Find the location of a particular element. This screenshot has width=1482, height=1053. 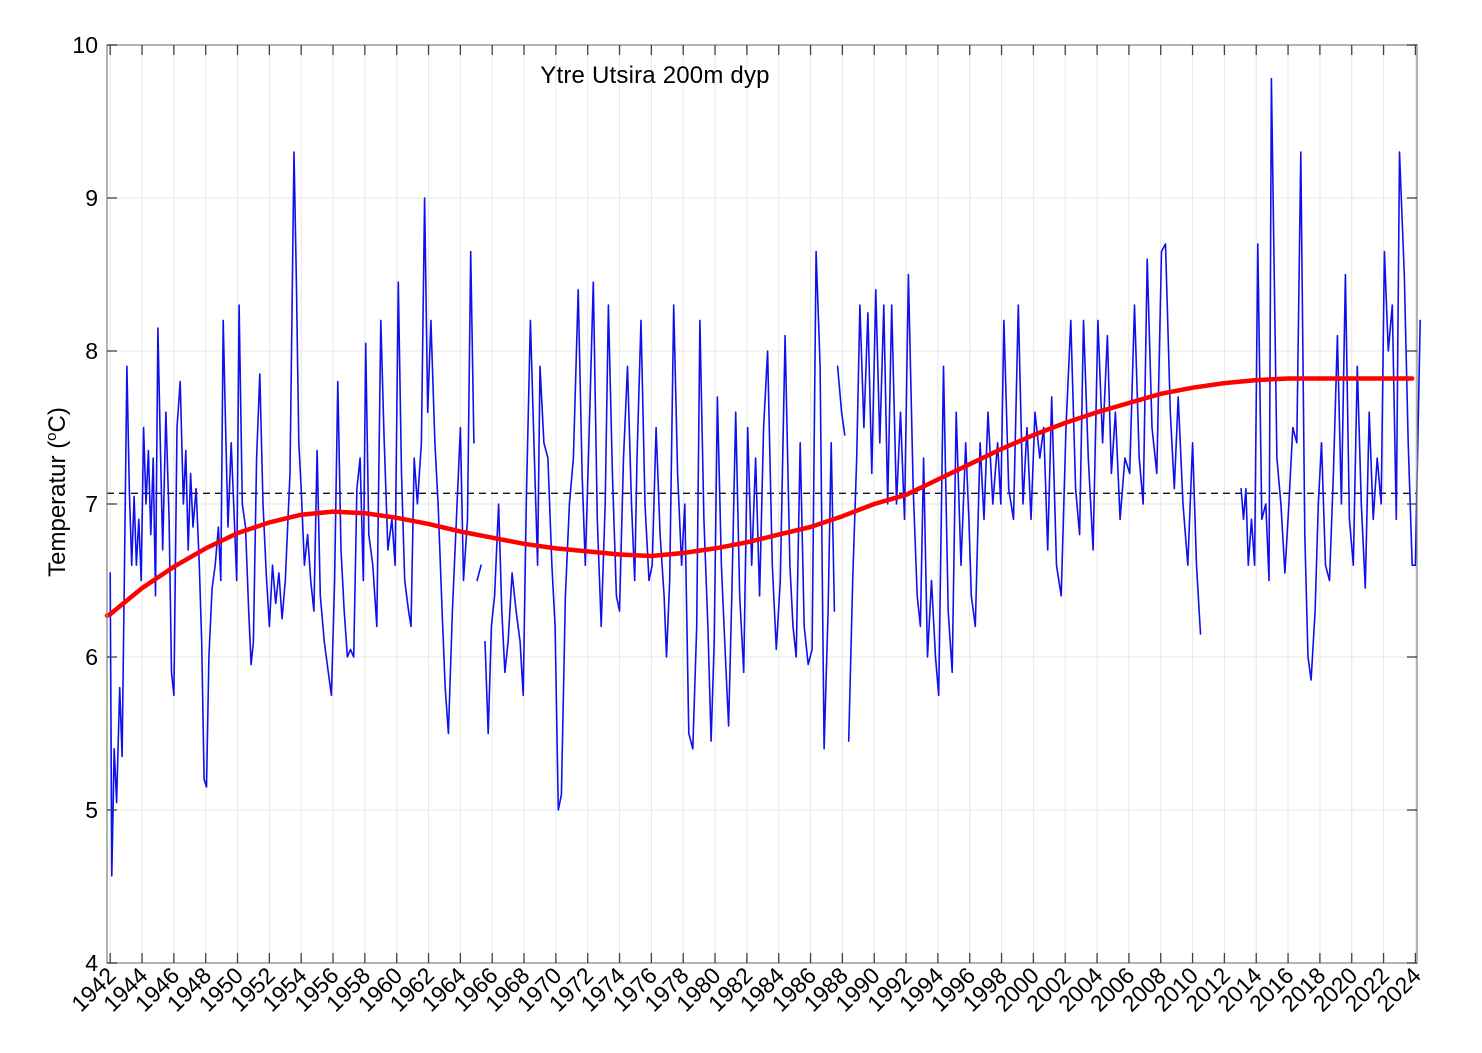

y-tick-label: 4 is located at coordinates (91, 963).